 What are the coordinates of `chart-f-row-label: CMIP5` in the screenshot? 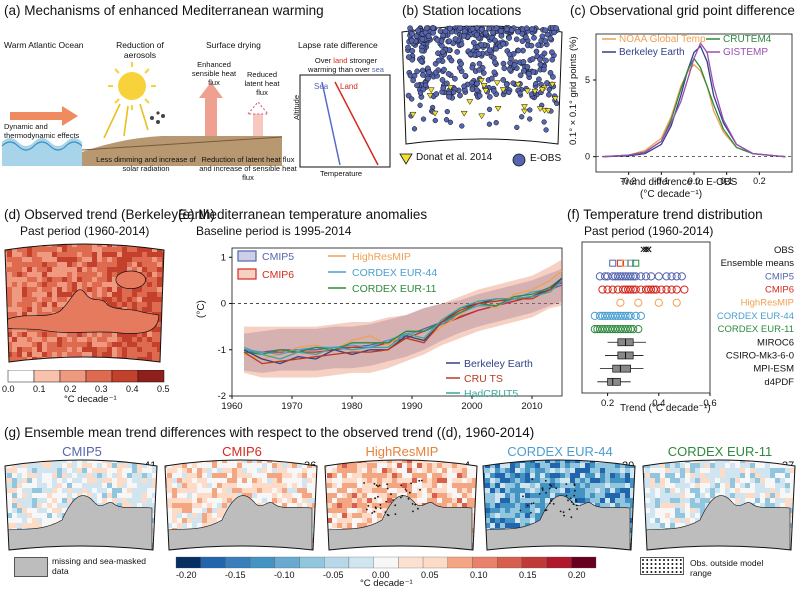 It's located at (779, 276).